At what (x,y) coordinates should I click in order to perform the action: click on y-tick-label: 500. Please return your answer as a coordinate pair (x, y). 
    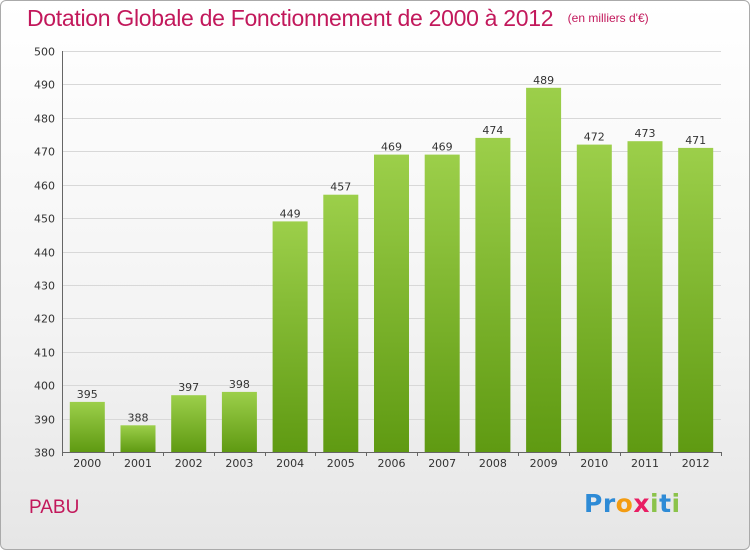
    Looking at the image, I should click on (44, 52).